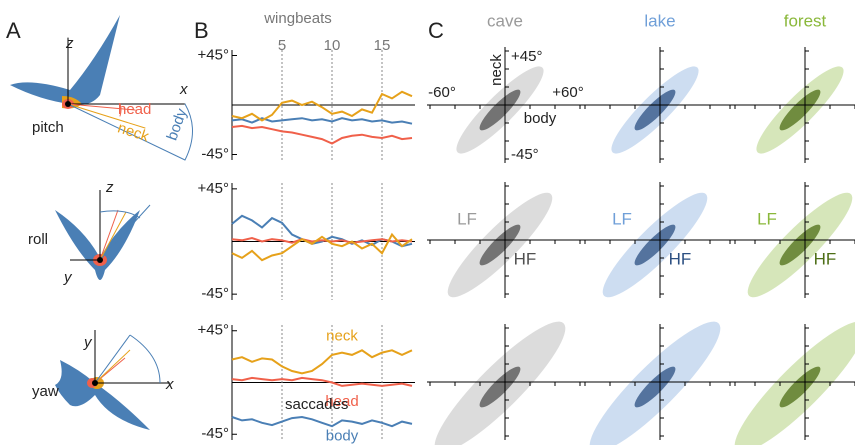  I want to click on series-label: neck, so click(342, 336).